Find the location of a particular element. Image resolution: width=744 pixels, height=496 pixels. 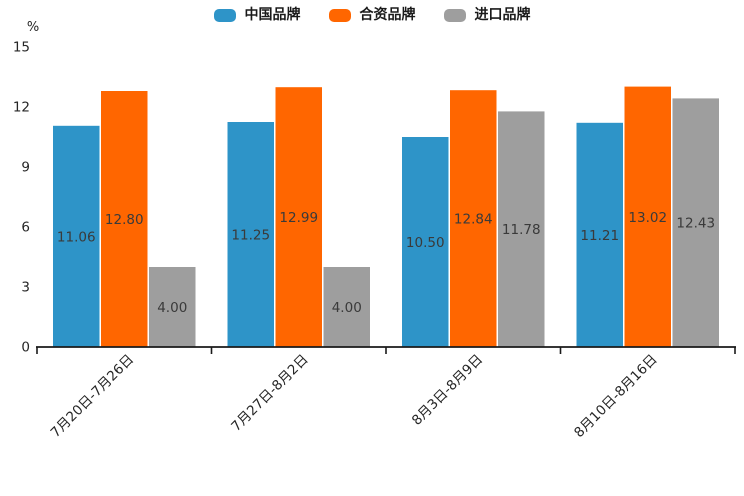

y-axis-tick-label: 12 is located at coordinates (21, 108).